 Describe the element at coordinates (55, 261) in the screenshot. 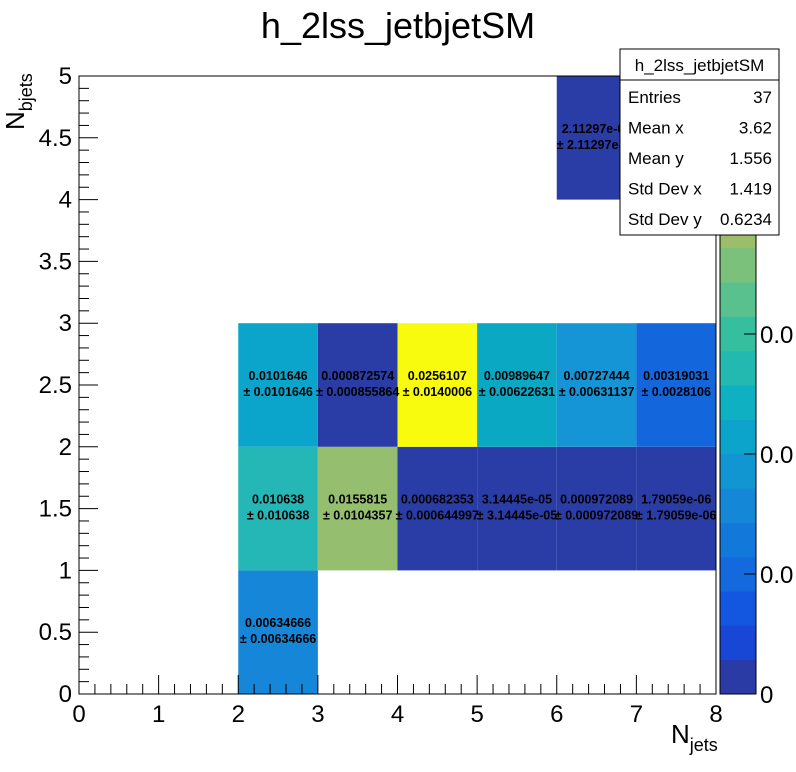

I see `y-tick-label: 3.5` at that location.